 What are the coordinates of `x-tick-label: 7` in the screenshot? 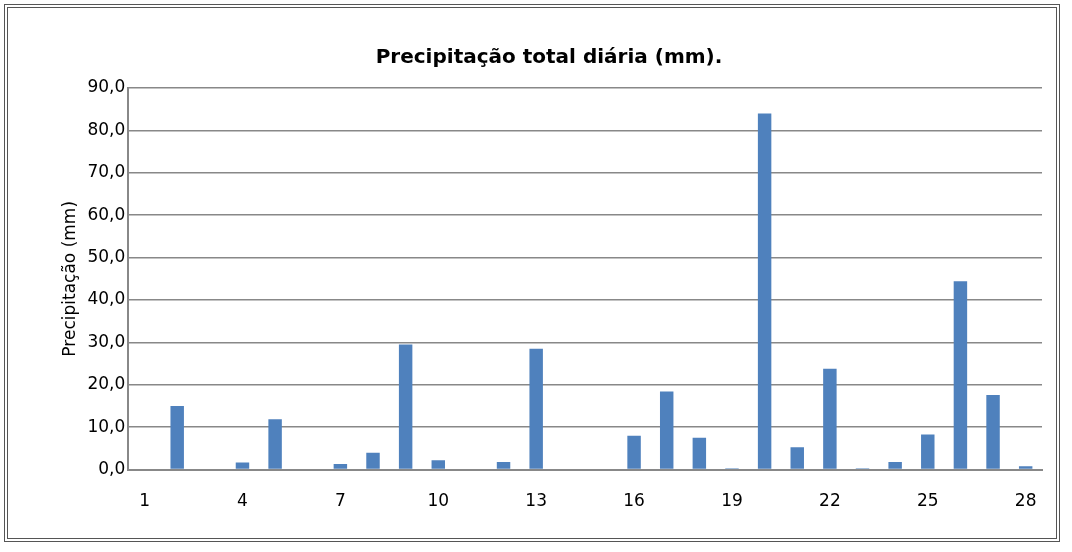 It's located at (340, 500).